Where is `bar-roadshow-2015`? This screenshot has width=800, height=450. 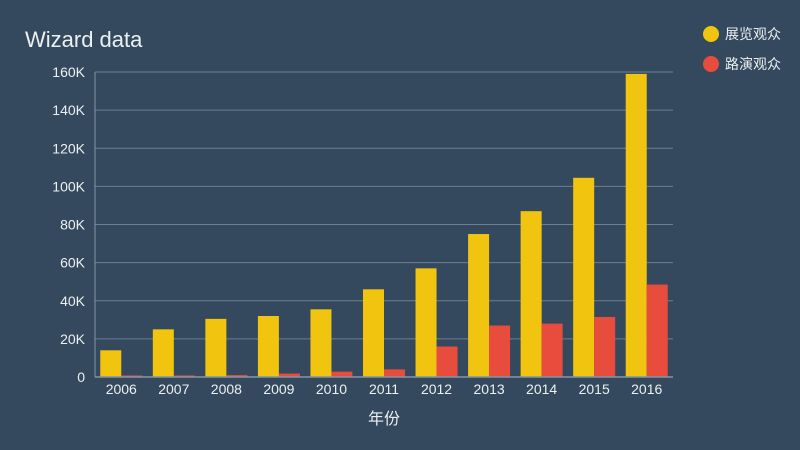 bar-roadshow-2015 is located at coordinates (605, 346).